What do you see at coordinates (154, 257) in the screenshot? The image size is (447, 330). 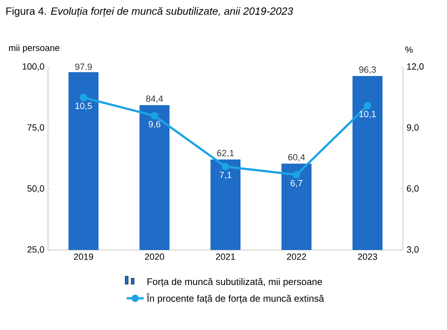 I see `x-tick-label: 2020` at bounding box center [154, 257].